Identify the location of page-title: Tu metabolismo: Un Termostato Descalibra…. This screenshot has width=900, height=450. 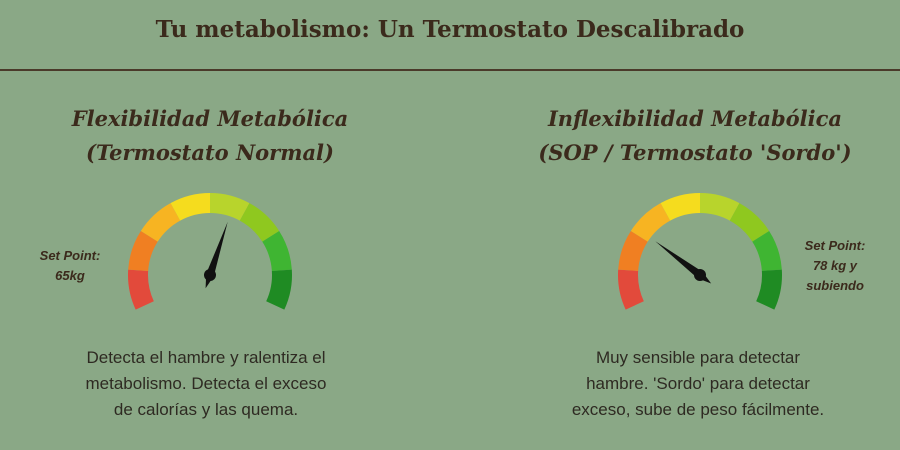
(450, 29).